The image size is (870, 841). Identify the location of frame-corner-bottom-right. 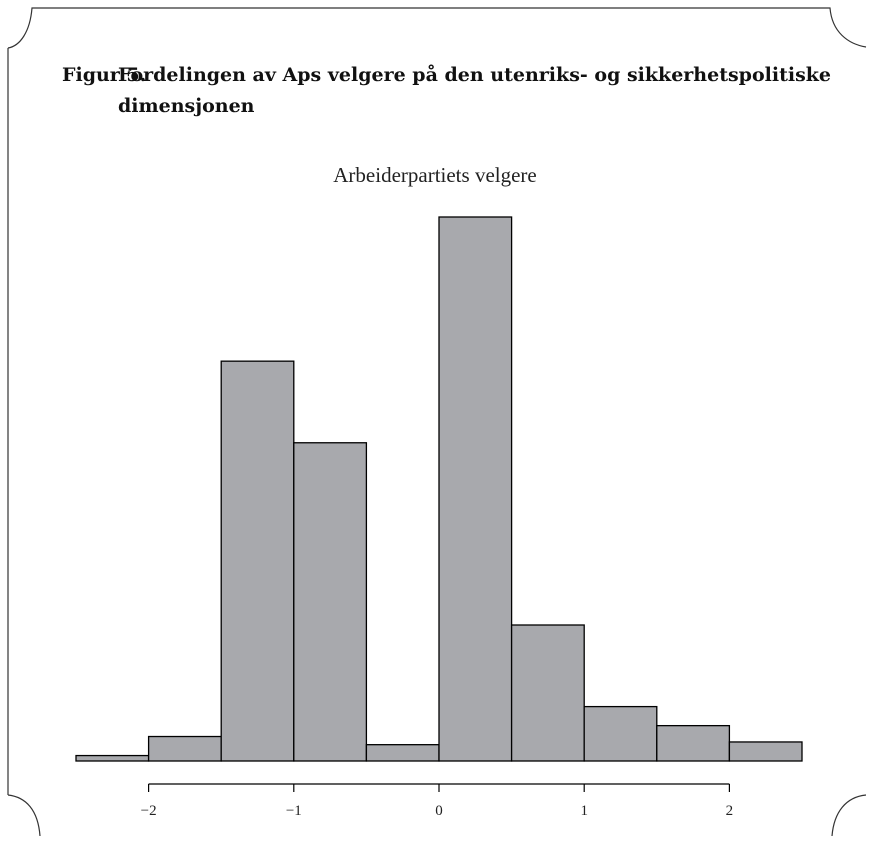
(849, 815).